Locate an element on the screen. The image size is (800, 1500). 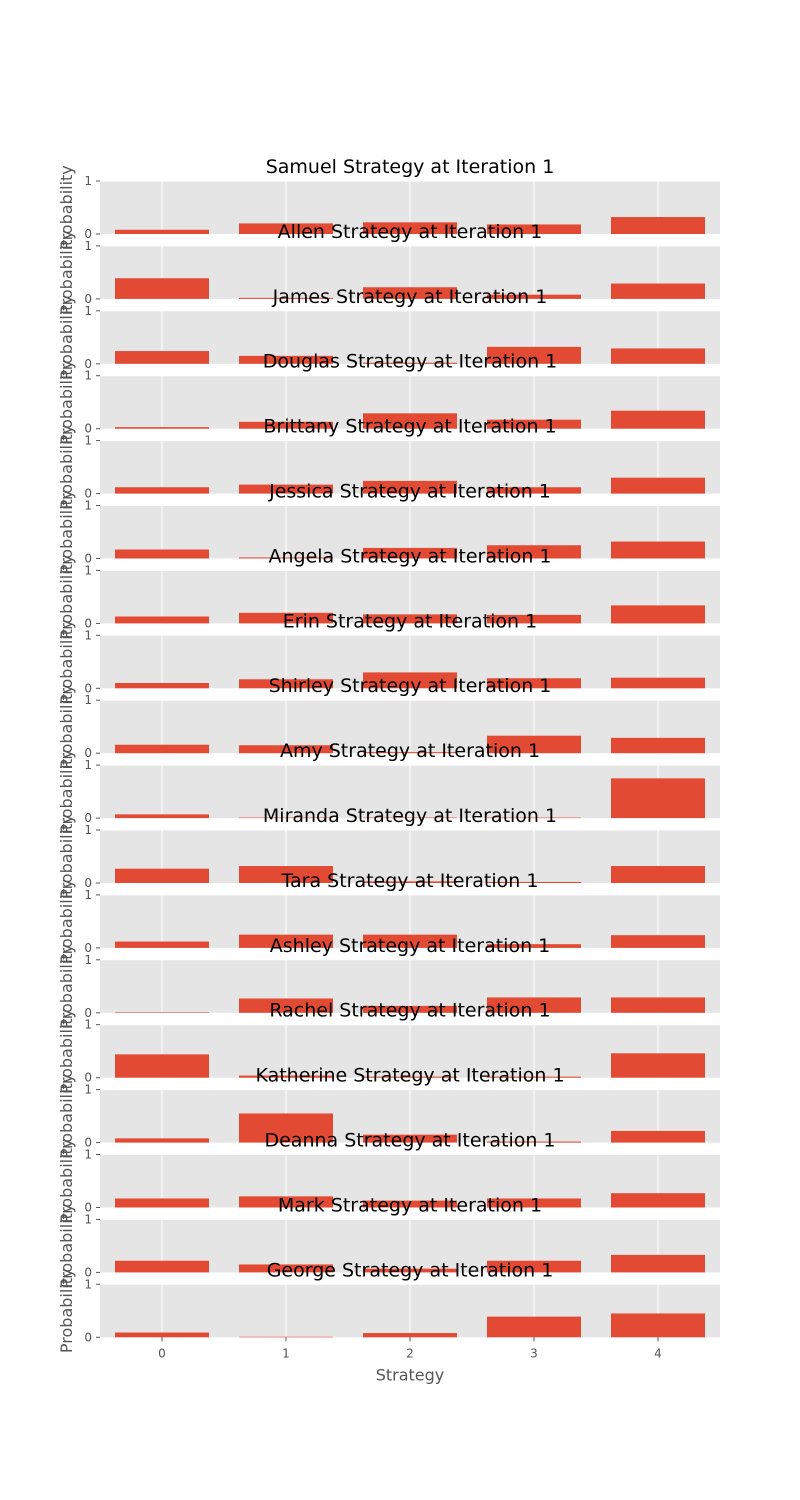
panel-title: Tara Strategy at Iteration 1 is located at coordinates (410, 881).